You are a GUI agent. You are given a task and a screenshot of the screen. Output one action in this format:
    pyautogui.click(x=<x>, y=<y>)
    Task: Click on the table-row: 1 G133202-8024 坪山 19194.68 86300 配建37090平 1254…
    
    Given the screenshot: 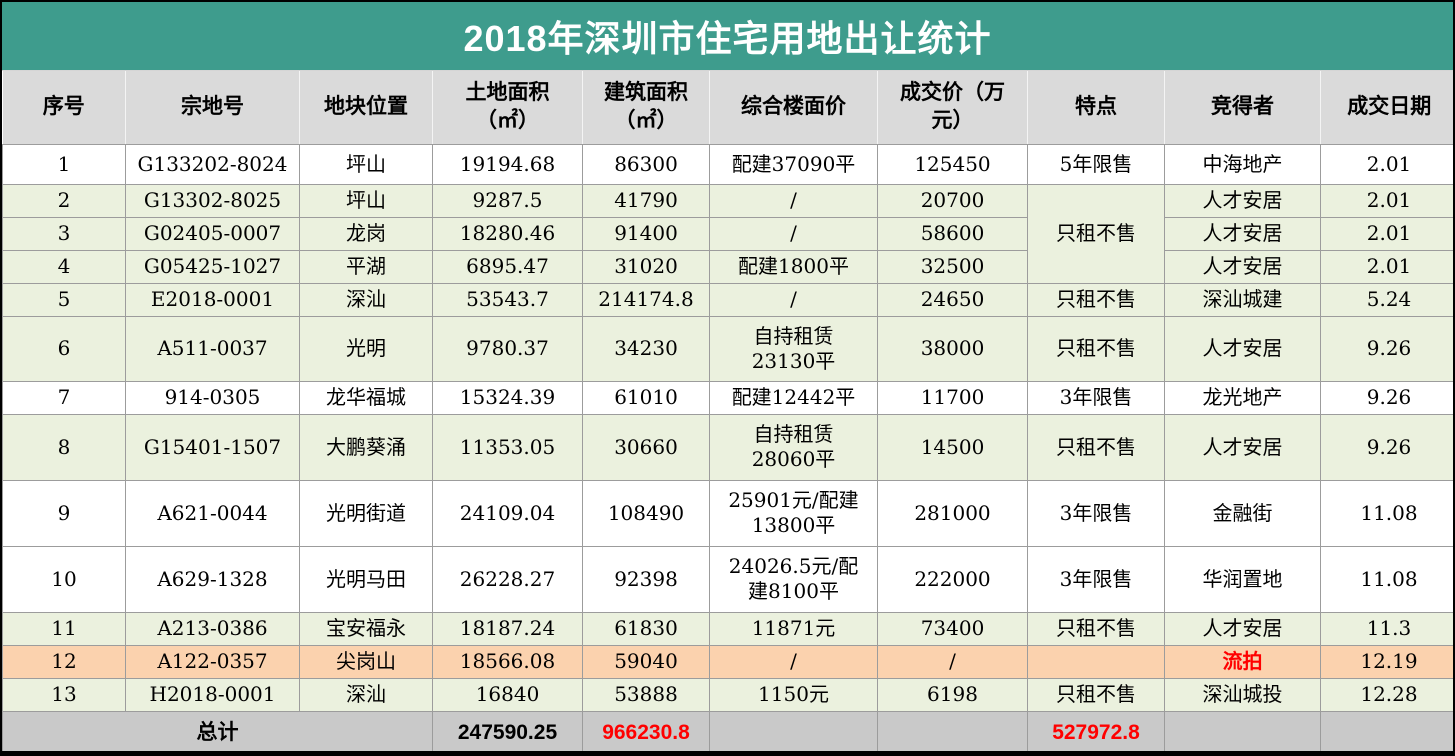 What is the action you would take?
    pyautogui.click(x=727, y=164)
    